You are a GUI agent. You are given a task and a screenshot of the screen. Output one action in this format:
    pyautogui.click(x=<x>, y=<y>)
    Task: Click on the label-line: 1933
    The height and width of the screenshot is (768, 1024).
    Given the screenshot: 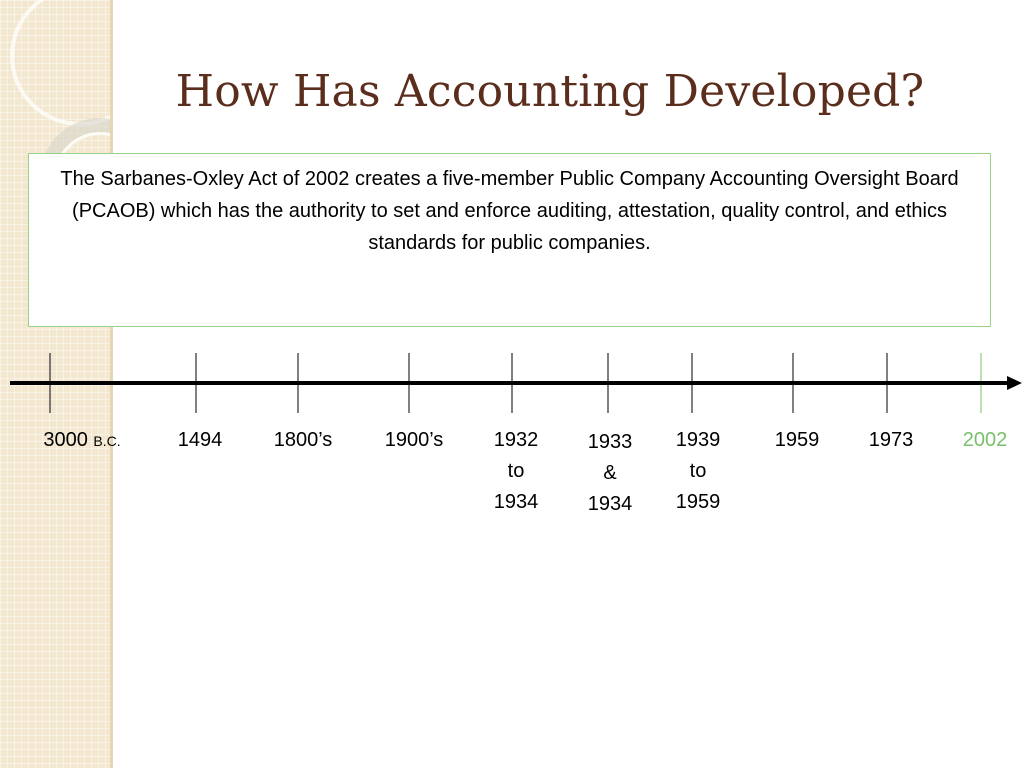 What is the action you would take?
    pyautogui.click(x=610, y=442)
    